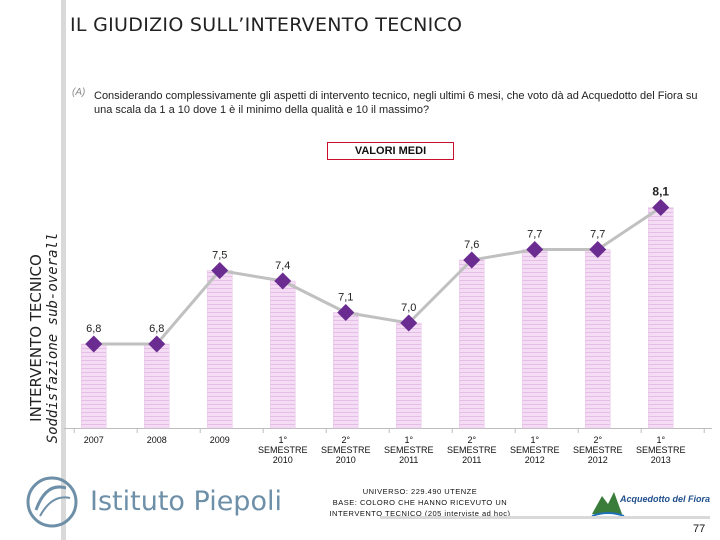 Image resolution: width=720 pixels, height=540 pixels. Describe the element at coordinates (282, 266) in the screenshot. I see `value-label: 7,4` at that location.